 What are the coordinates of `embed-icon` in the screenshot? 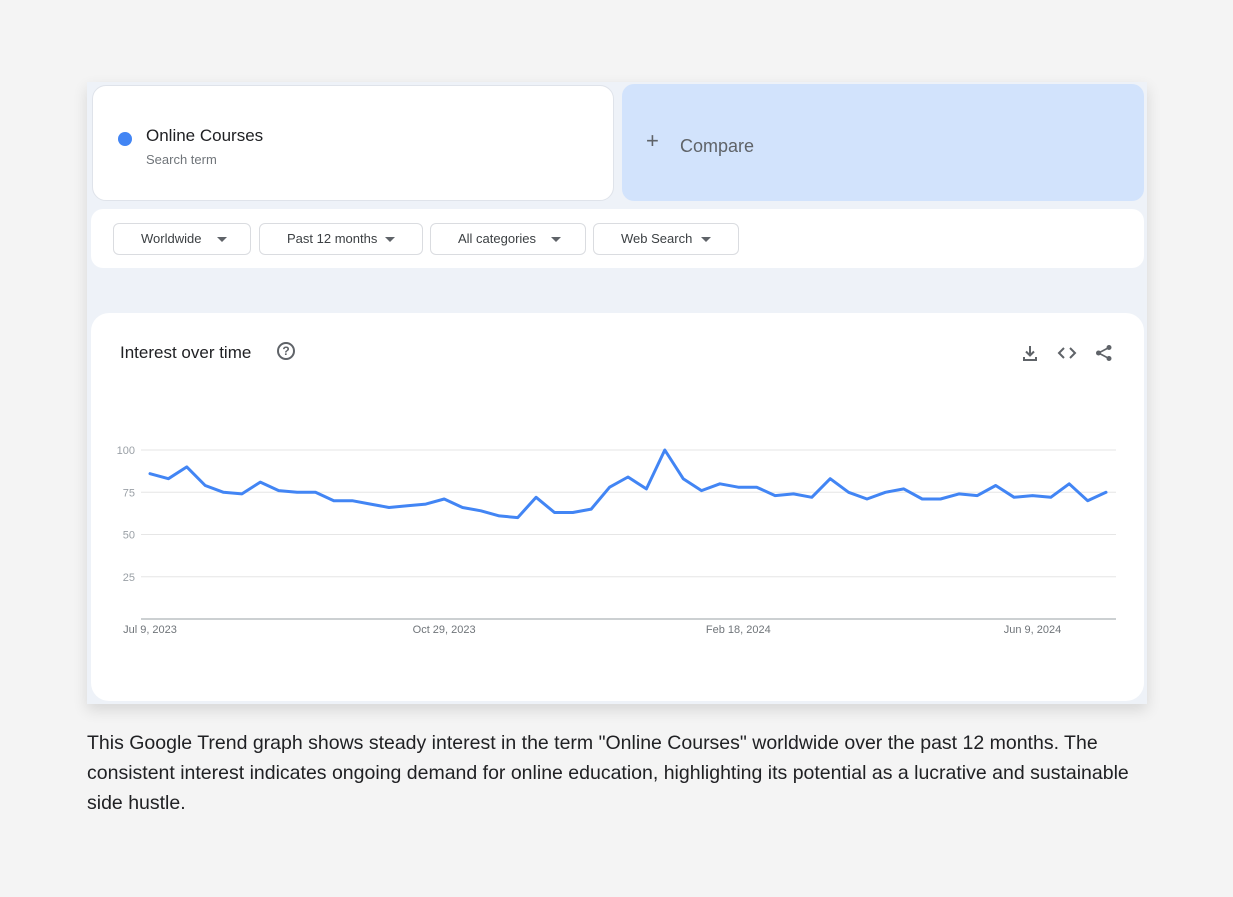 It's located at (1067, 353).